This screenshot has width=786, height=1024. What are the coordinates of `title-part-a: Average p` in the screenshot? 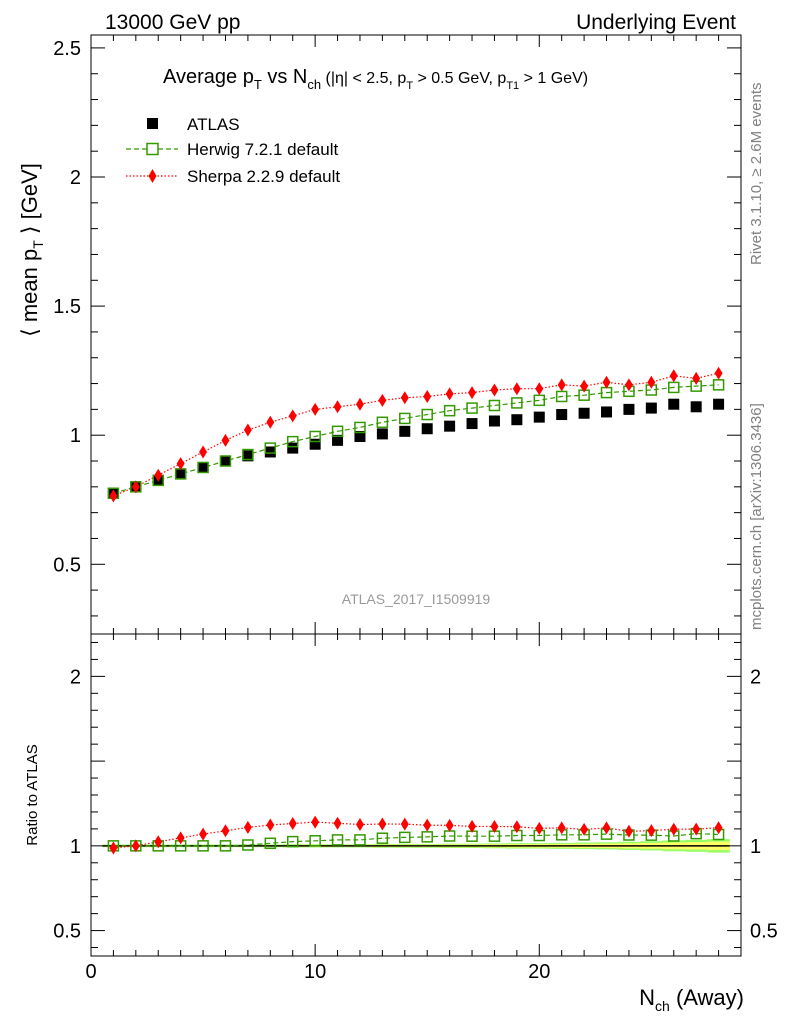 It's located at (208, 77).